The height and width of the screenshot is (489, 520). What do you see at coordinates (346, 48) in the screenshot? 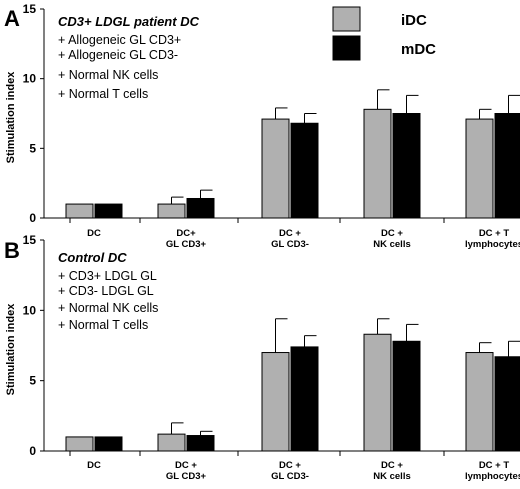
I see `legend-swatch-mdc` at bounding box center [346, 48].